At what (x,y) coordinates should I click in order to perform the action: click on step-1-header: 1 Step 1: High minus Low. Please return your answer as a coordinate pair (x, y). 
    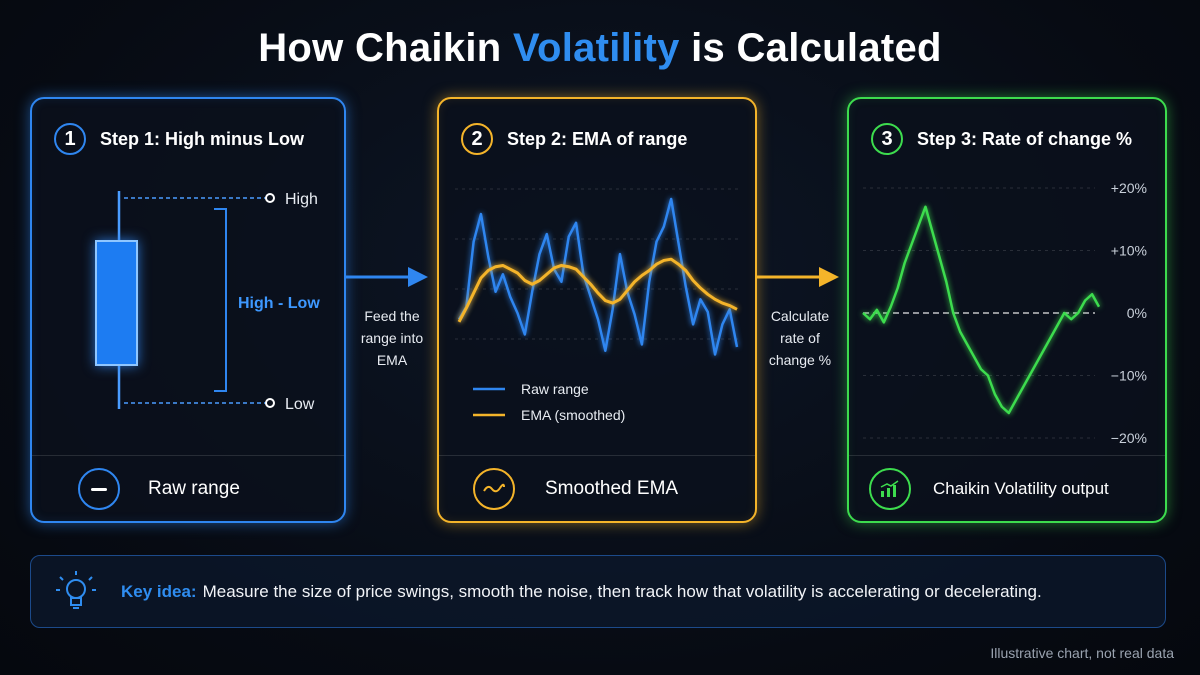
    Looking at the image, I should click on (179, 139).